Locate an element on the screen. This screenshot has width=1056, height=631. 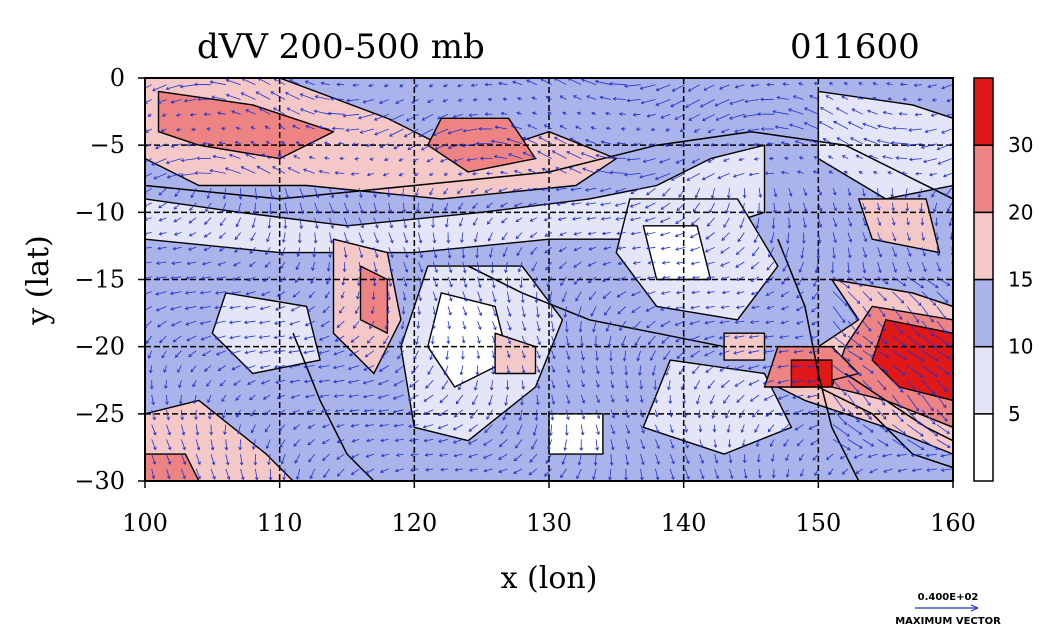
max-vector-caption: MAXIMUM VECTOR is located at coordinates (948, 621).